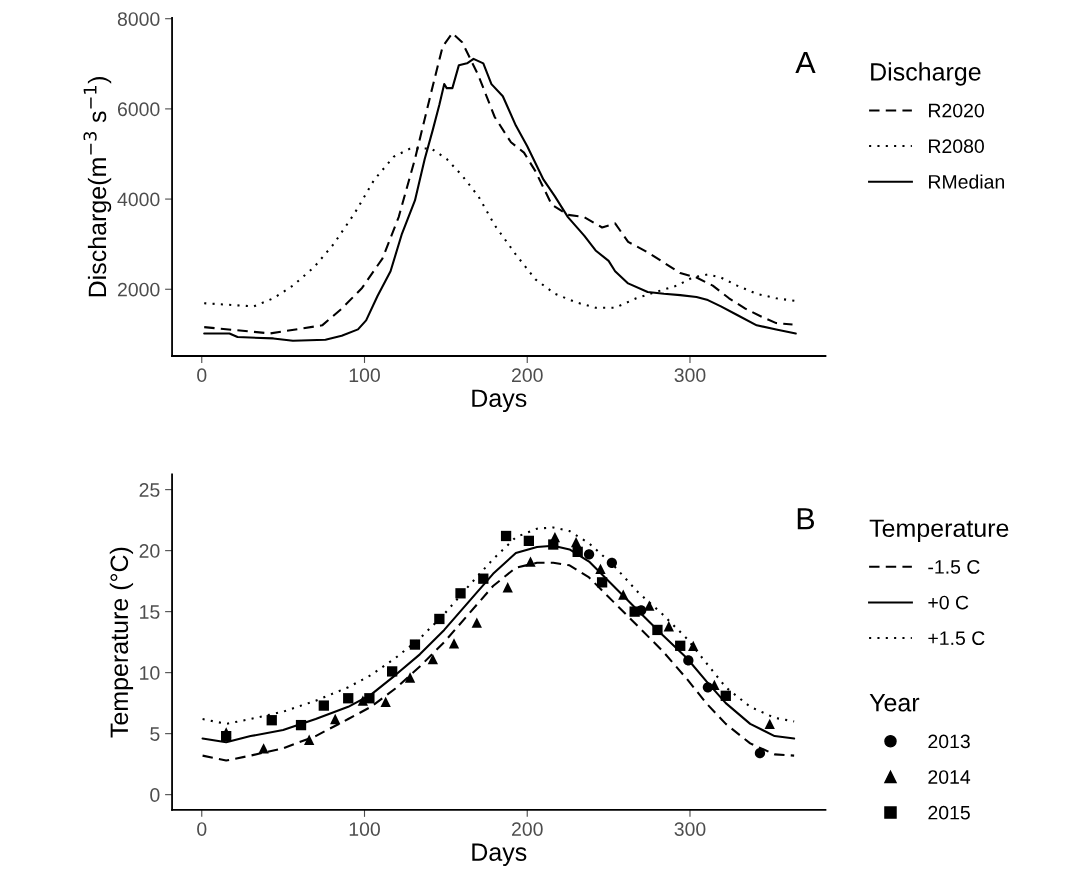  I want to click on annotation: A, so click(805, 63).